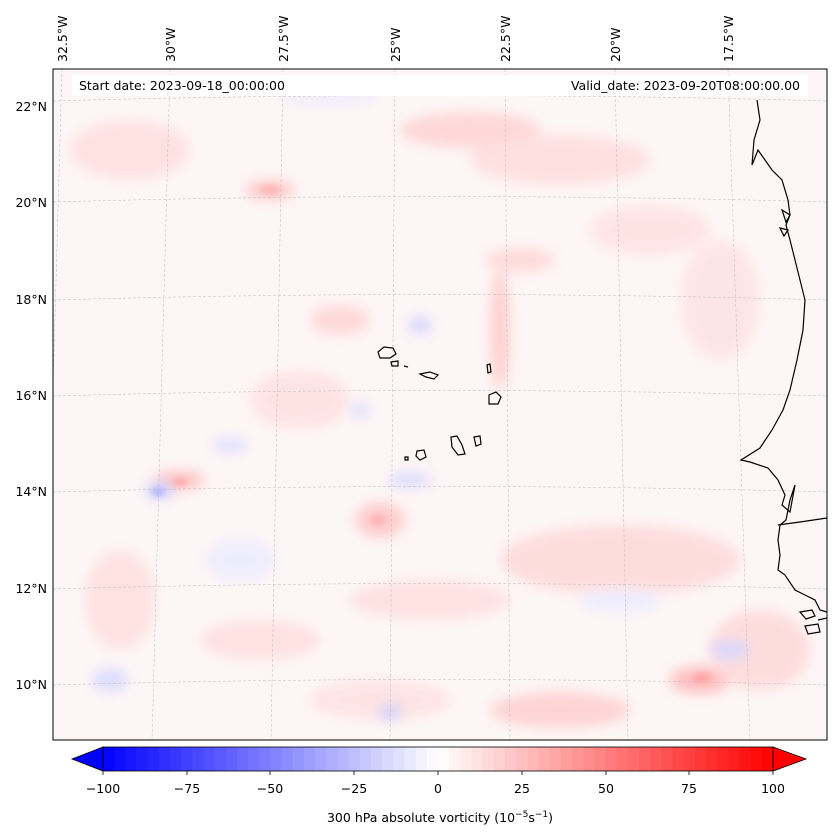 This screenshot has height=839, width=837. What do you see at coordinates (522, 788) in the screenshot?
I see `colorbar-tick: 25` at bounding box center [522, 788].